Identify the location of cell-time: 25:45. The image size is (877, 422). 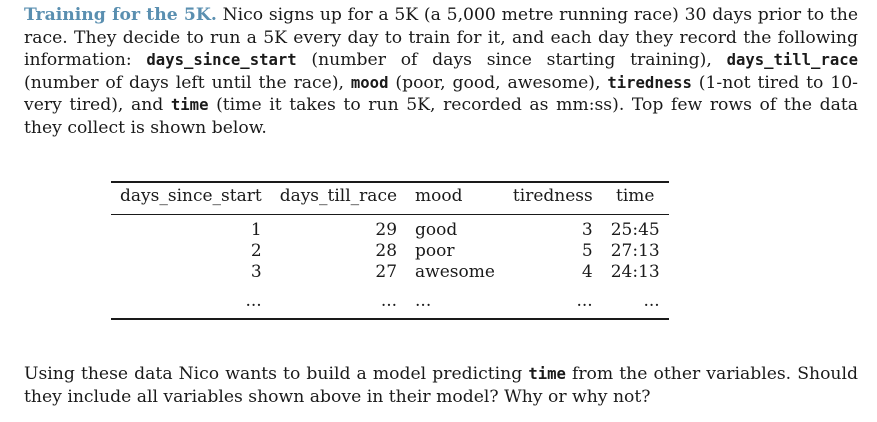
(635, 230).